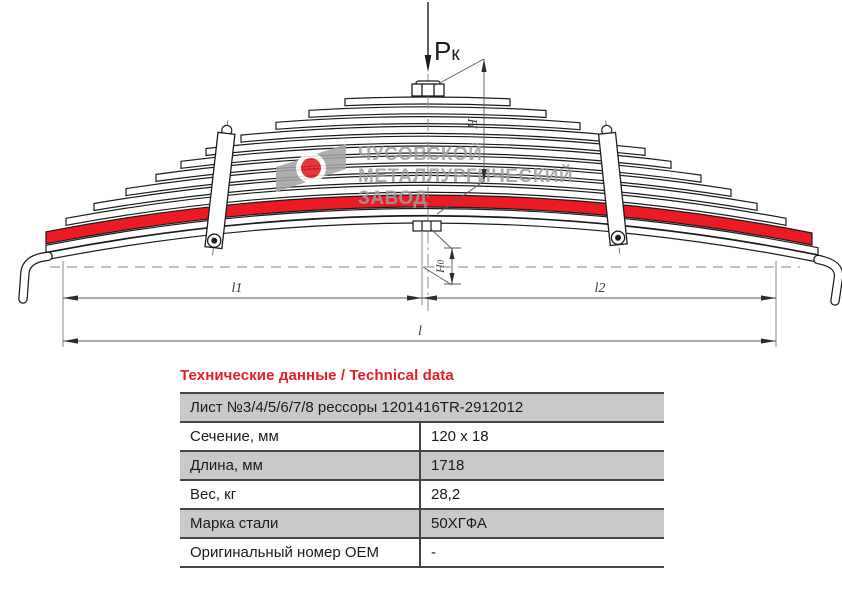 Image resolution: width=842 pixels, height=595 pixels. I want to click on dim-H-label: H, so click(473, 124).